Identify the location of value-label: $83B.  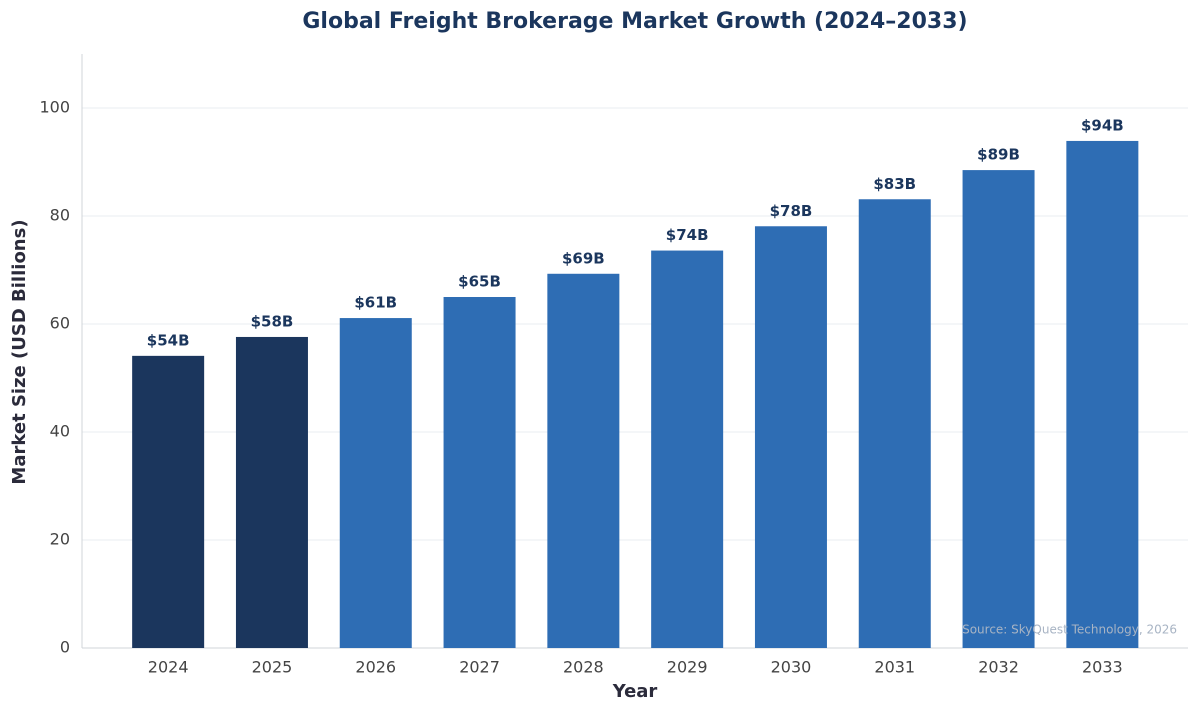
(894, 184).